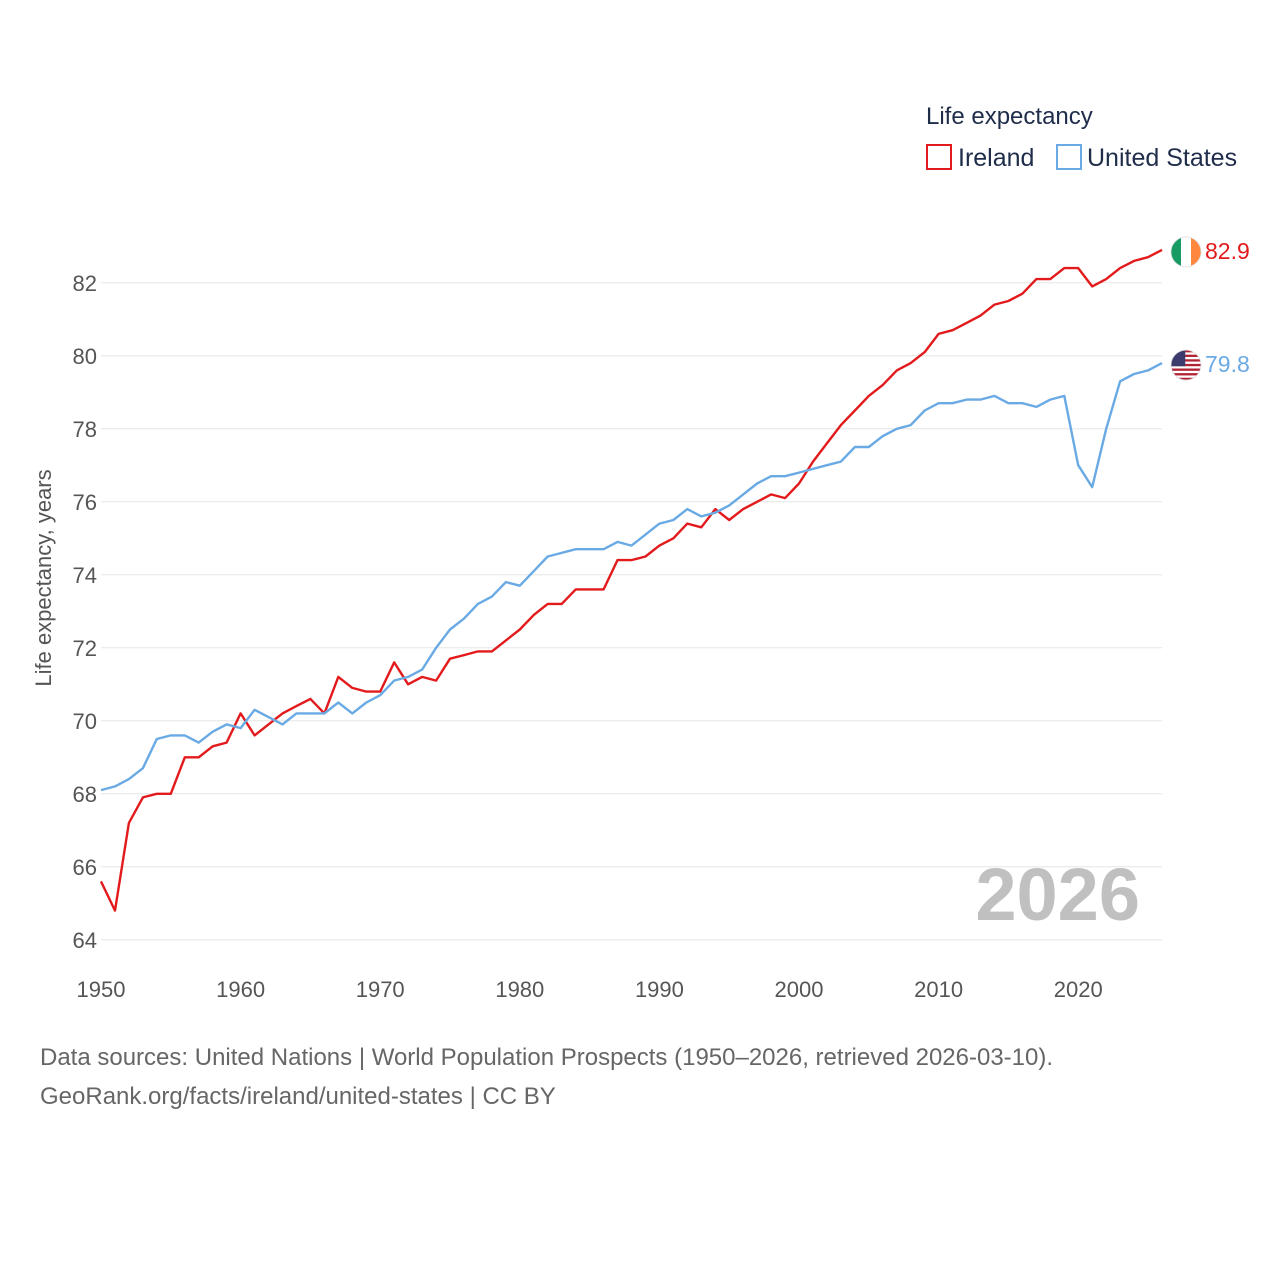 The image size is (1280, 1280). I want to click on x-tick-label: 1990, so click(659, 989).